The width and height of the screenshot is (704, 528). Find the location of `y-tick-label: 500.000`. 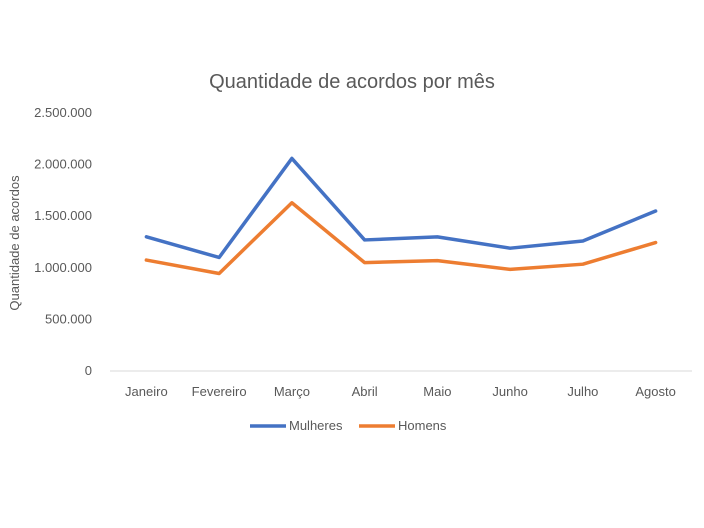

y-tick-label: 500.000 is located at coordinates (68, 318).